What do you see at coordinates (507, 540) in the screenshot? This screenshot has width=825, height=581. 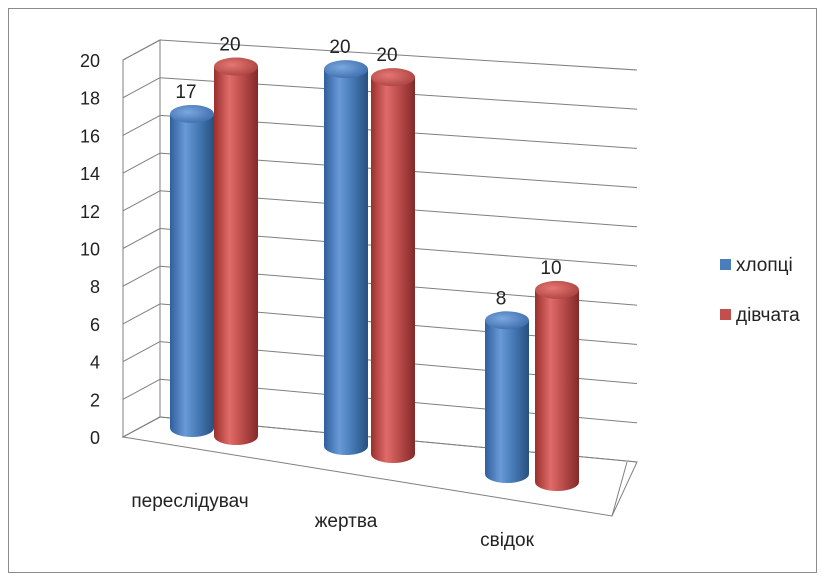 I see `category-label: свідок` at bounding box center [507, 540].